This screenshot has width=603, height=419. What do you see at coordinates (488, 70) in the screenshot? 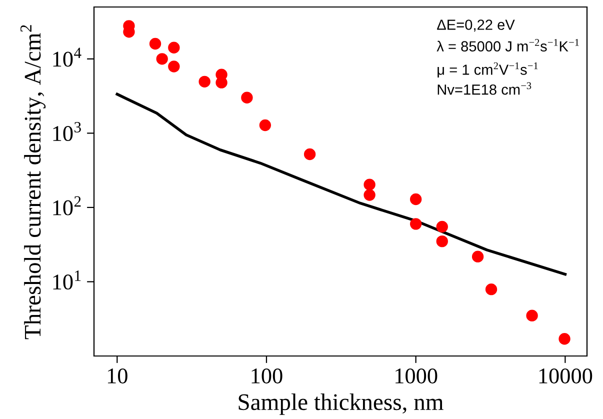
I see `annotation: μ = 1 cm$^{2}$V$^{−1}$s$^{−1}$` at bounding box center [488, 70].